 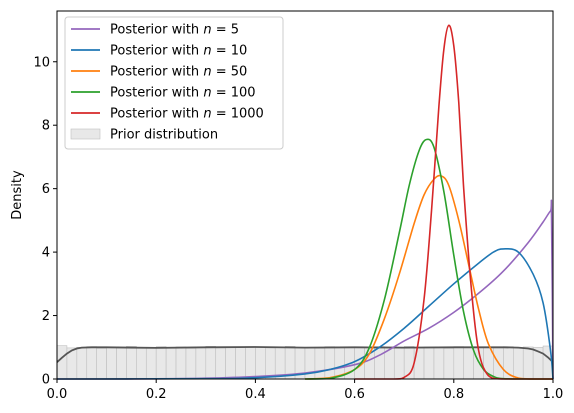 What do you see at coordinates (17, 195) in the screenshot?
I see `y-axis-label: Density` at bounding box center [17, 195].